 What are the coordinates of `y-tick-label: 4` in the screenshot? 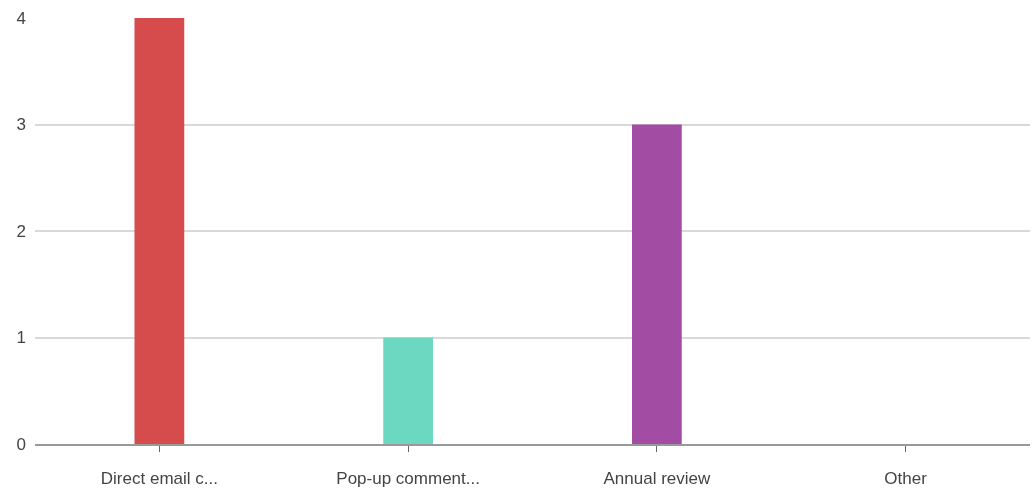 It's located at (21, 18).